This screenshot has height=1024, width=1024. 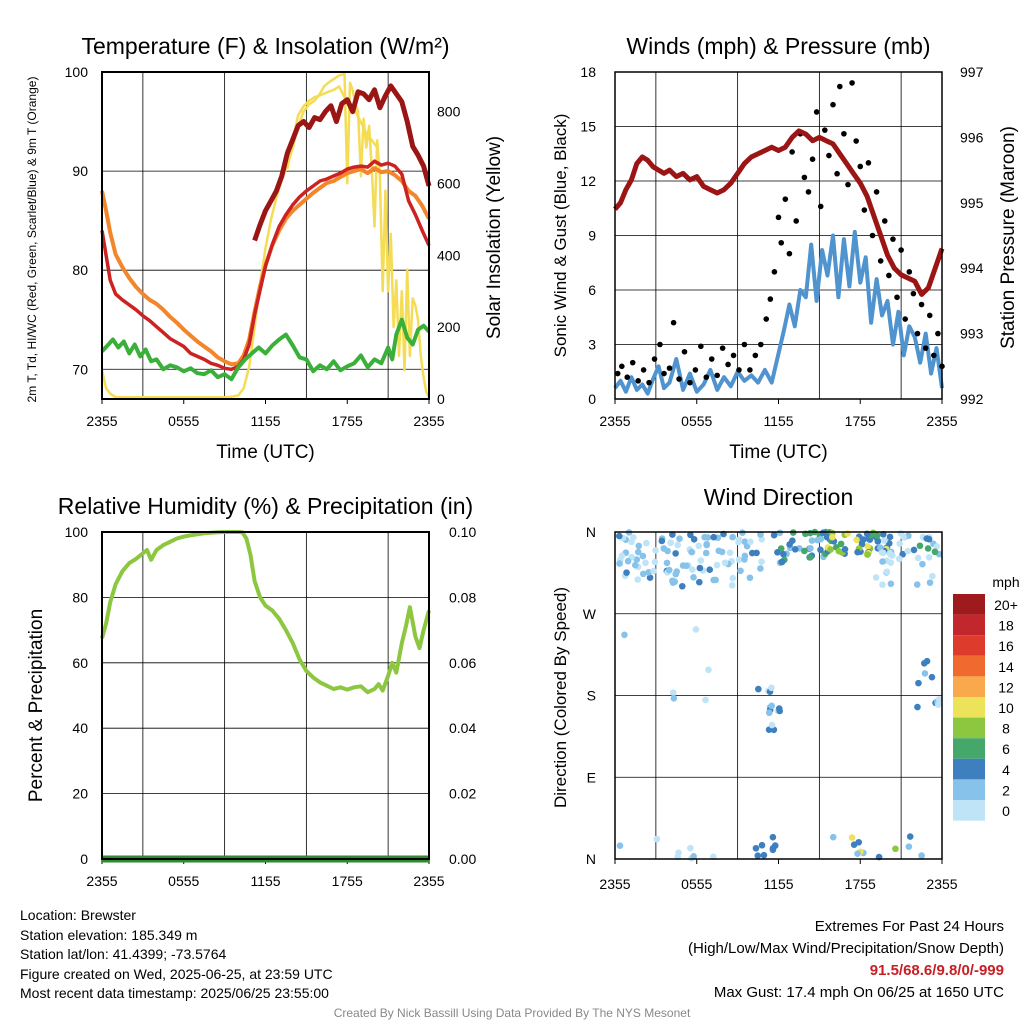 I want to click on extremes-values: 91.5/68.6/9.8/0/-999, so click(x=936, y=970).